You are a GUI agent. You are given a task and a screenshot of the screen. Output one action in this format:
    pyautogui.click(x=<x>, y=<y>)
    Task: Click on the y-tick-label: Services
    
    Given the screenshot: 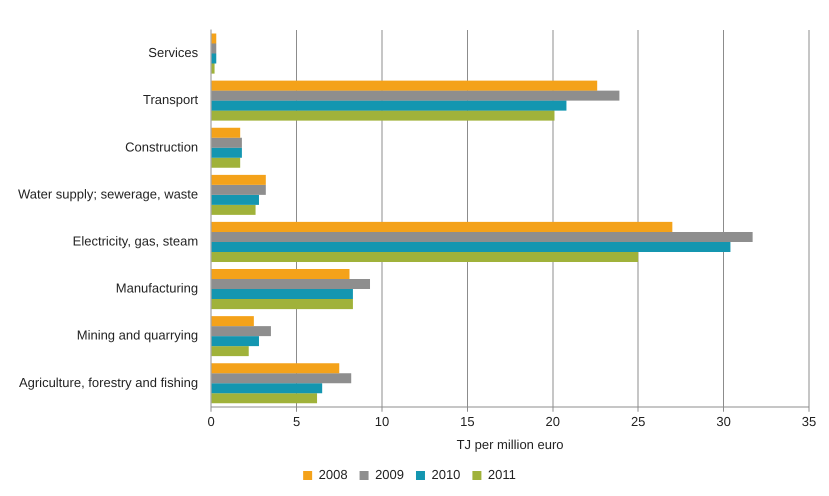 What is the action you would take?
    pyautogui.click(x=173, y=52)
    